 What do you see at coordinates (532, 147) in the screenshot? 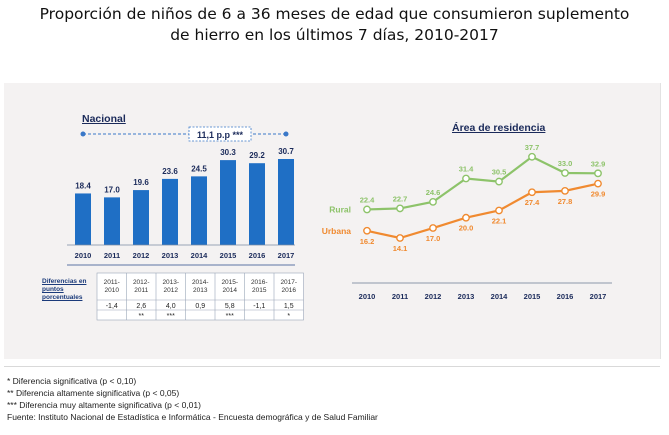
I see `point-data-label: 37.7` at bounding box center [532, 147].